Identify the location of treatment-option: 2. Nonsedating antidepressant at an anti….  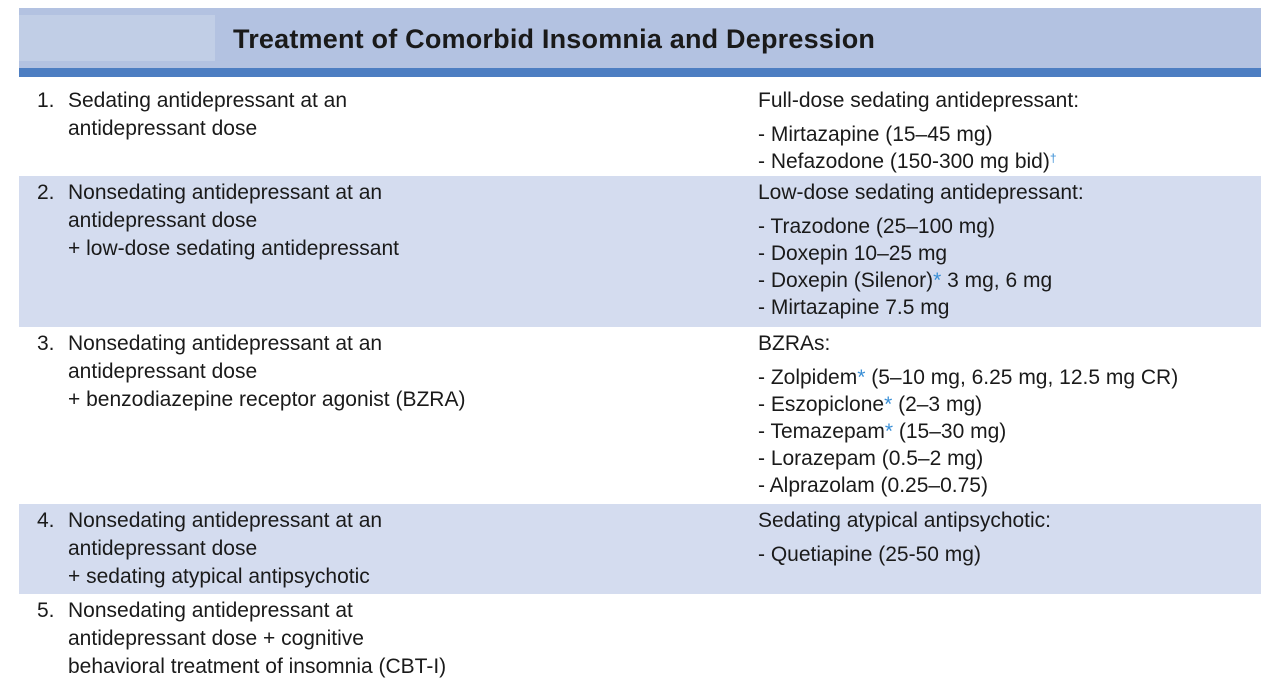
(367, 221).